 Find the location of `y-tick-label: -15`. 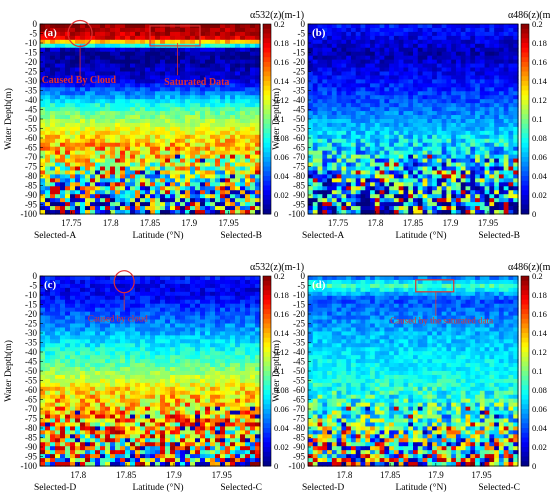

y-tick-label: -15 is located at coordinates (299, 53).